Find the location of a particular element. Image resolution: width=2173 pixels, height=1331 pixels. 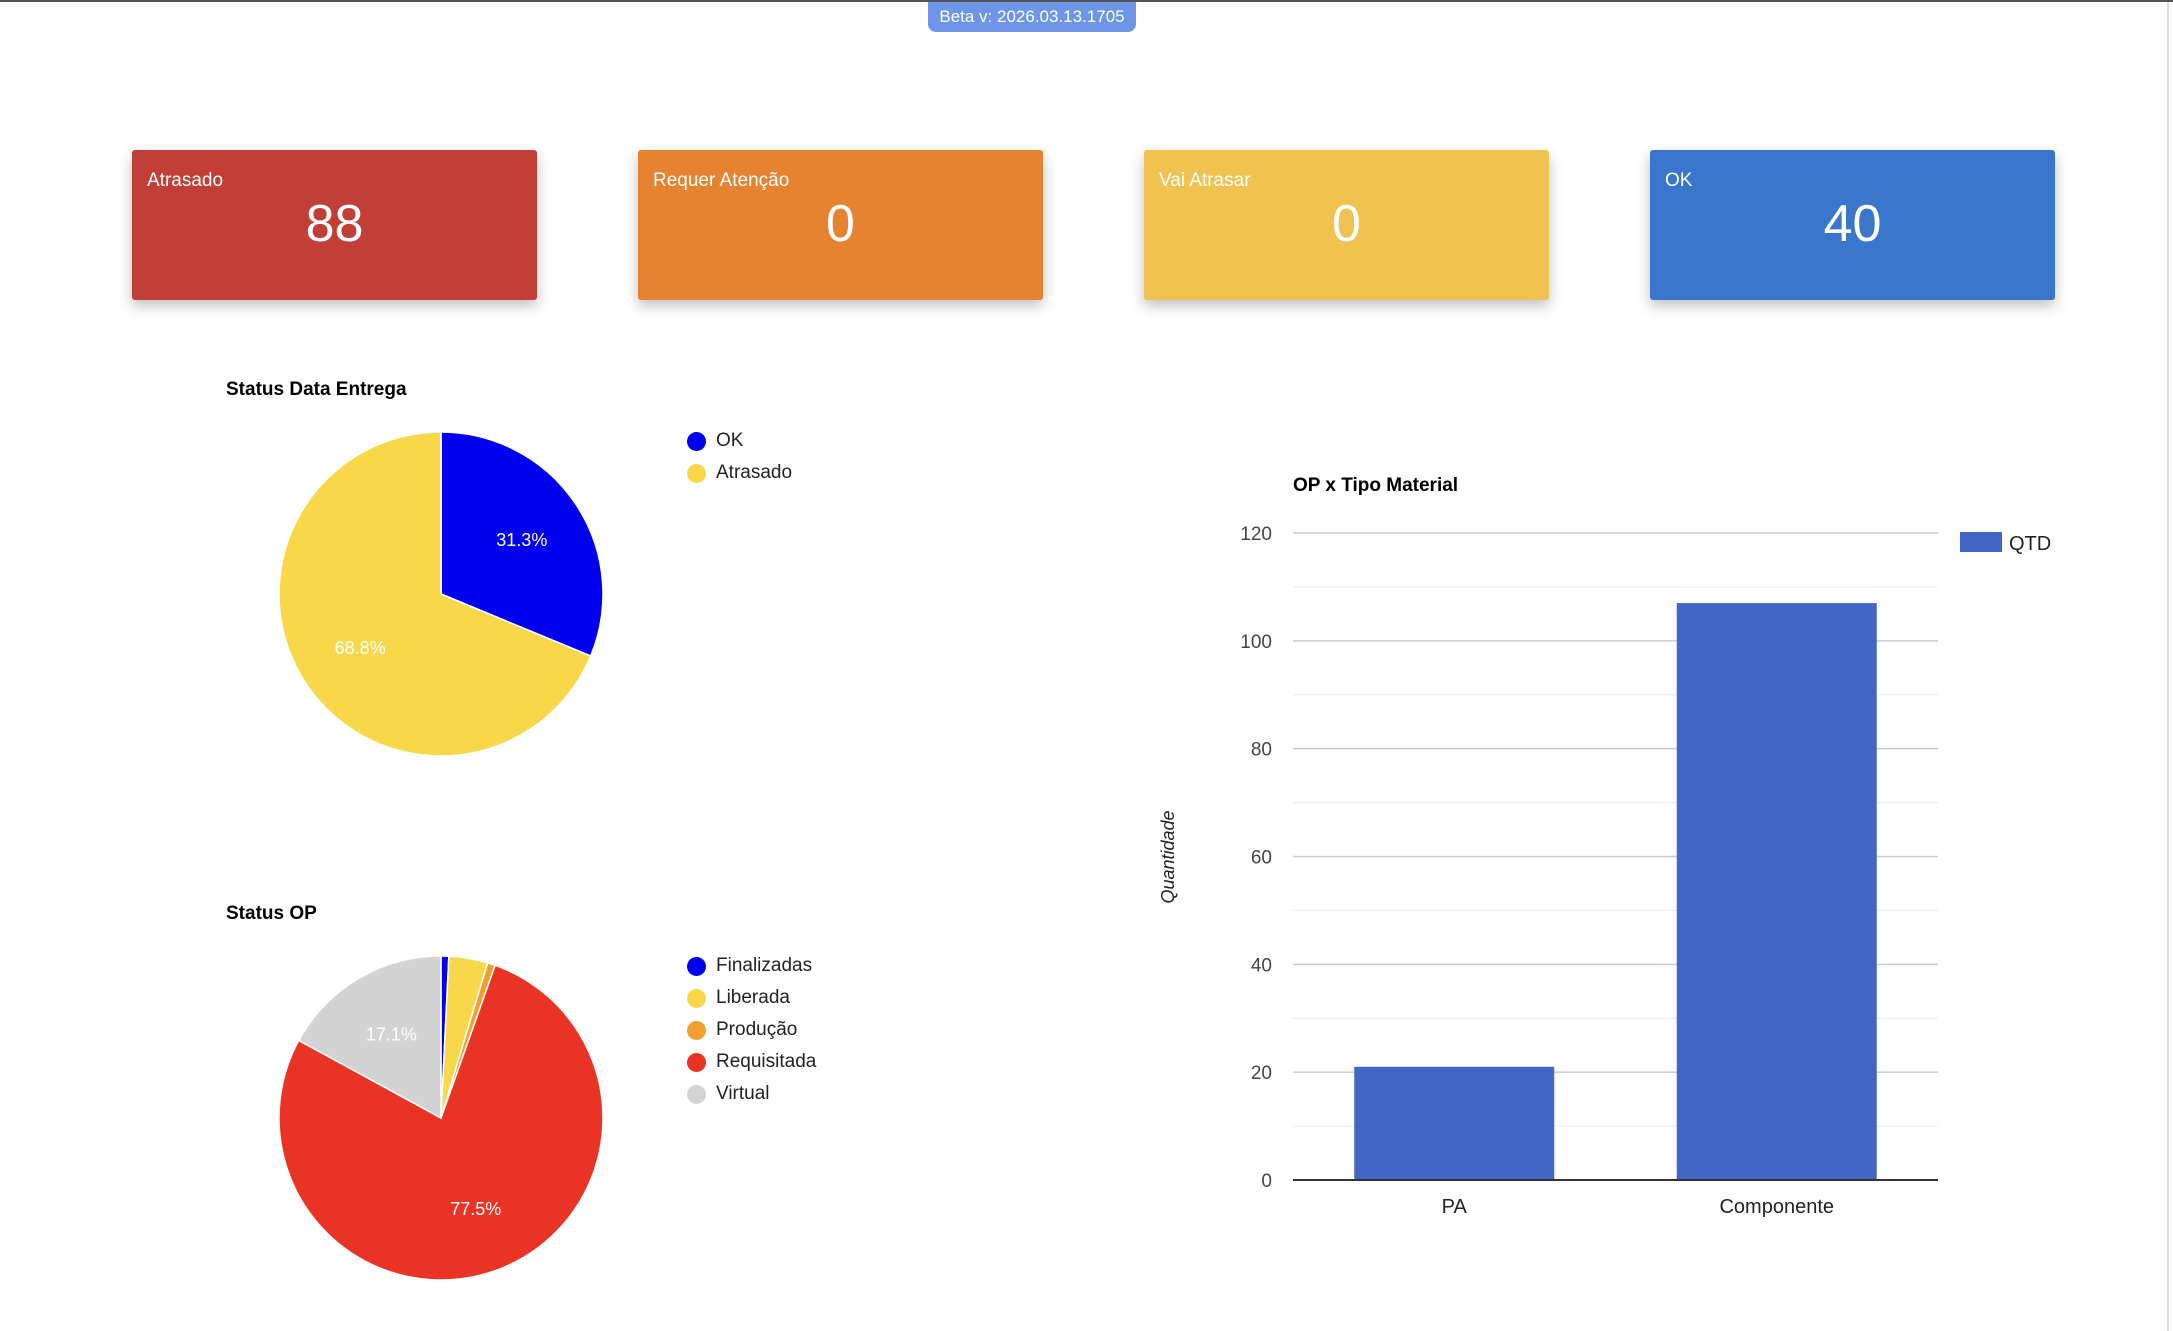

pie2-title: Status OP is located at coordinates (271, 913).